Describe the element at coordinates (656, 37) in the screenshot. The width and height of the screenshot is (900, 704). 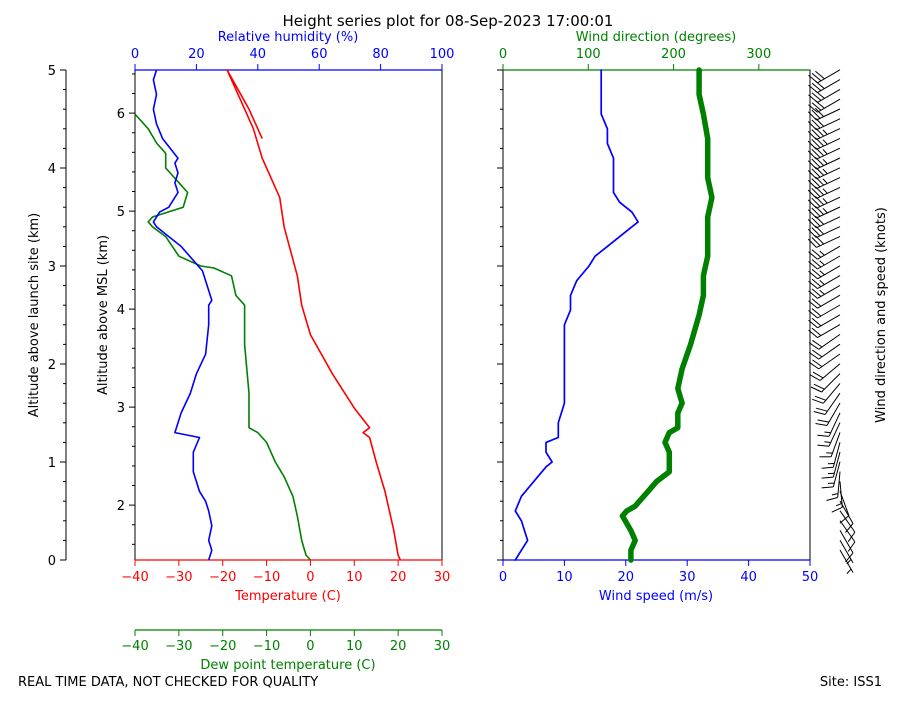
I see `wind-direction-axis-label: Wind direction (degrees)` at that location.